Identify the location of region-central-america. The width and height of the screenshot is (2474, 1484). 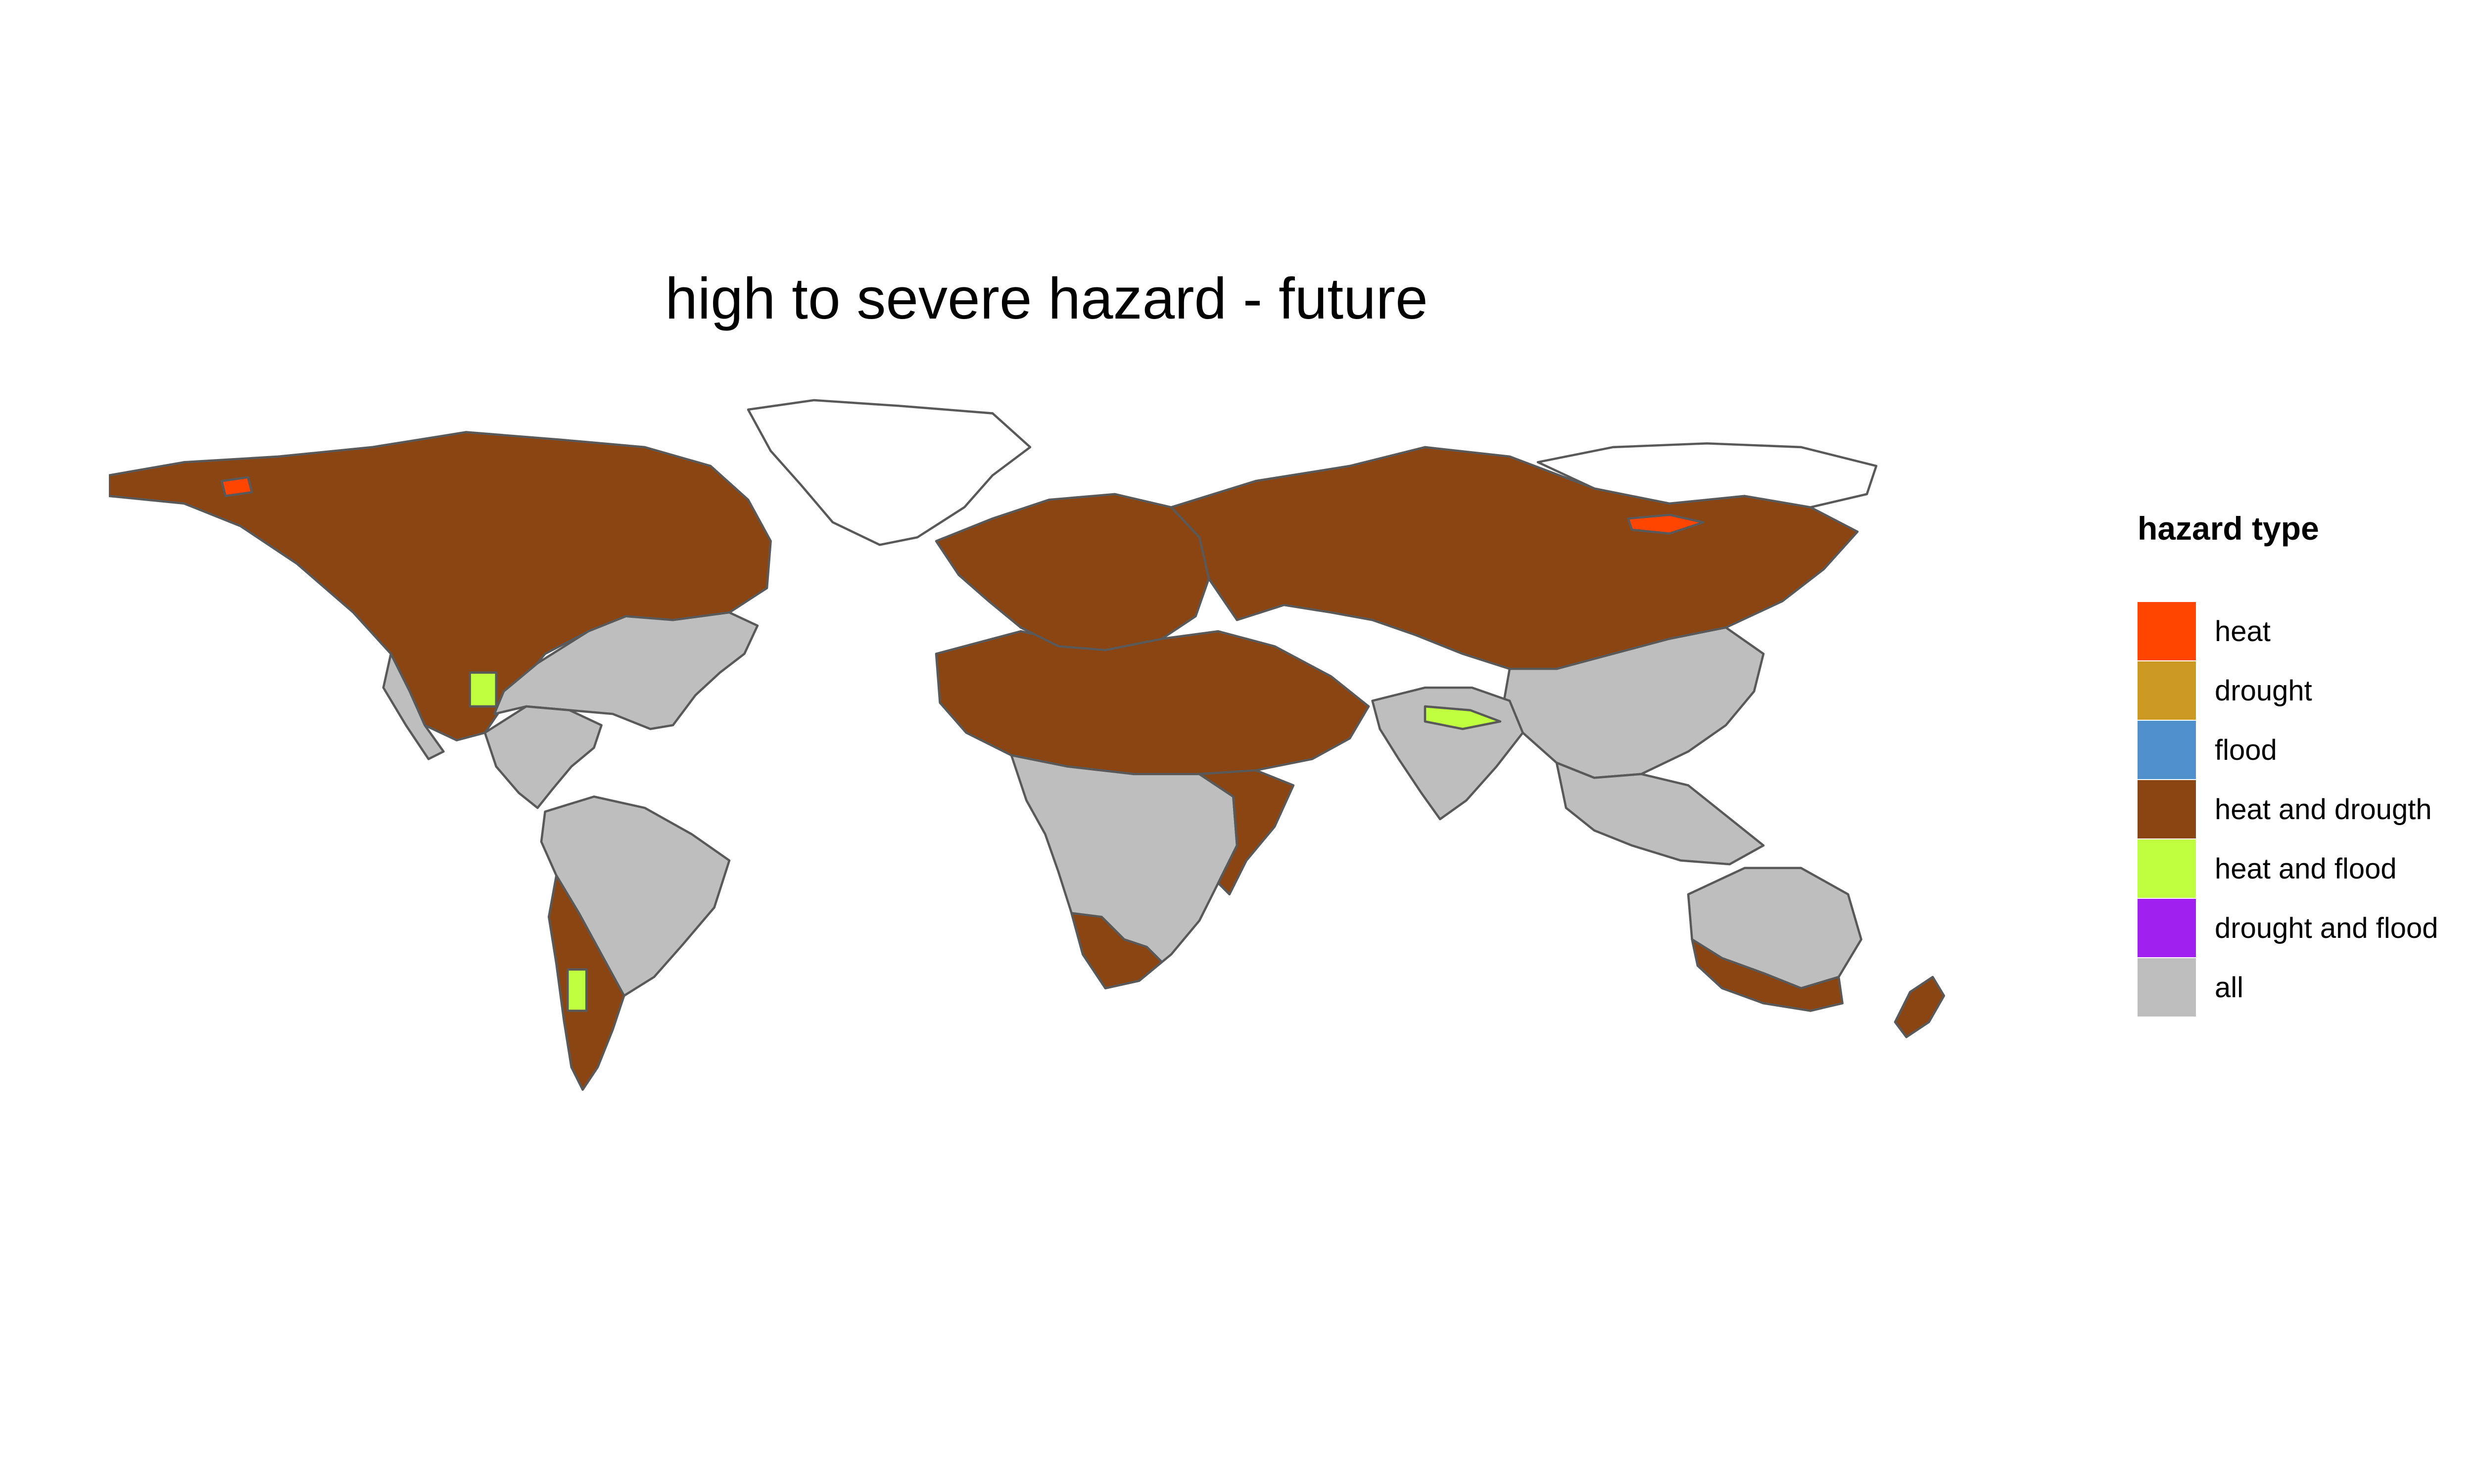
(543, 757).